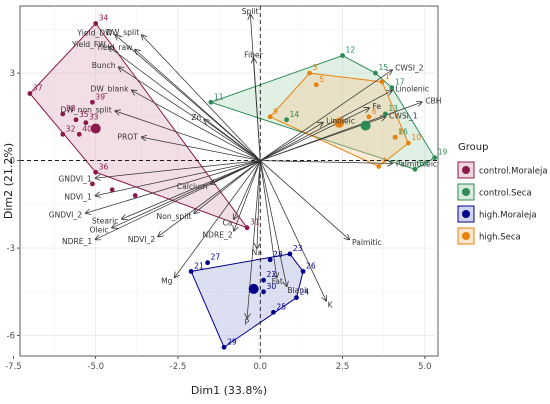  I want to click on legend-label: control.Seca, so click(505, 194).